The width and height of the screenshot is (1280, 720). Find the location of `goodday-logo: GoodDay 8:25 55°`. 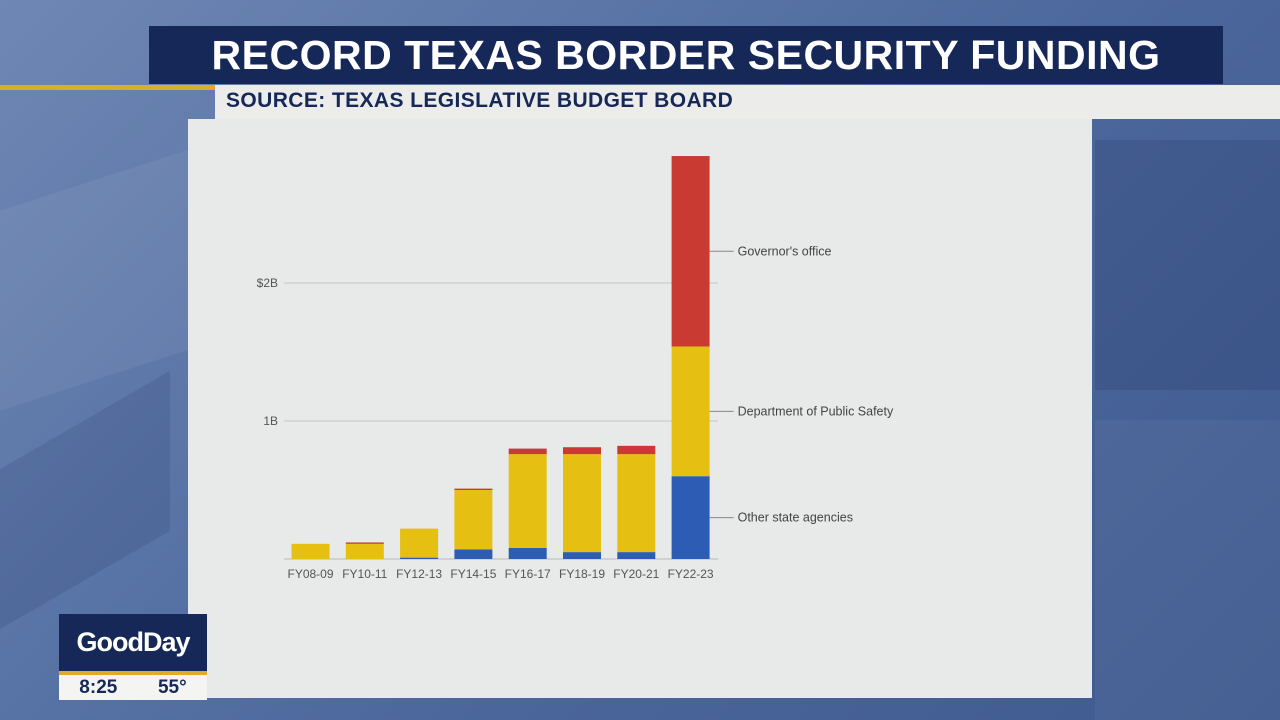

goodday-logo: GoodDay 8:25 55° is located at coordinates (133, 657).